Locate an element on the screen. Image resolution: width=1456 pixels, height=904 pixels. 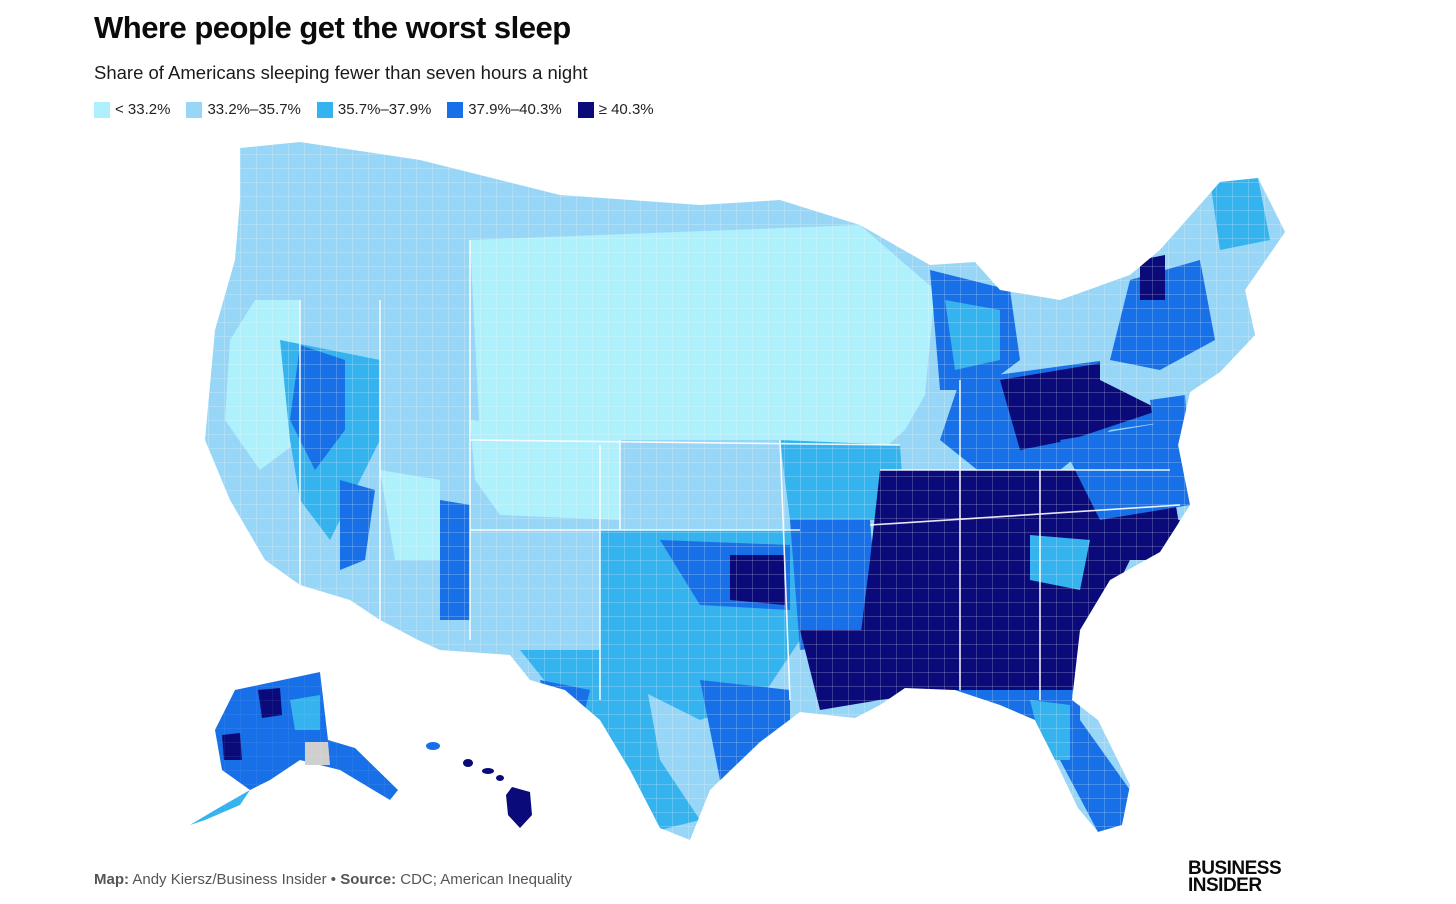
source-text: CDC; American Inequality is located at coordinates (486, 879).